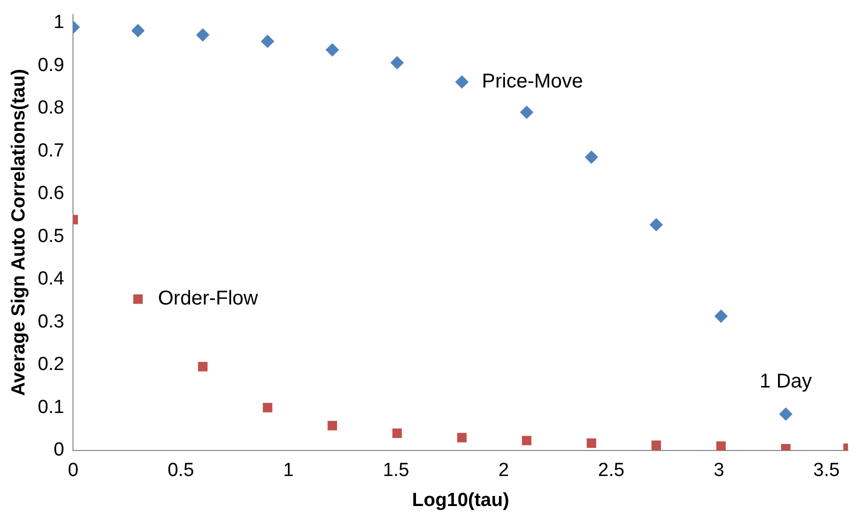  I want to click on y-tick-label: 0.5, so click(51, 236).